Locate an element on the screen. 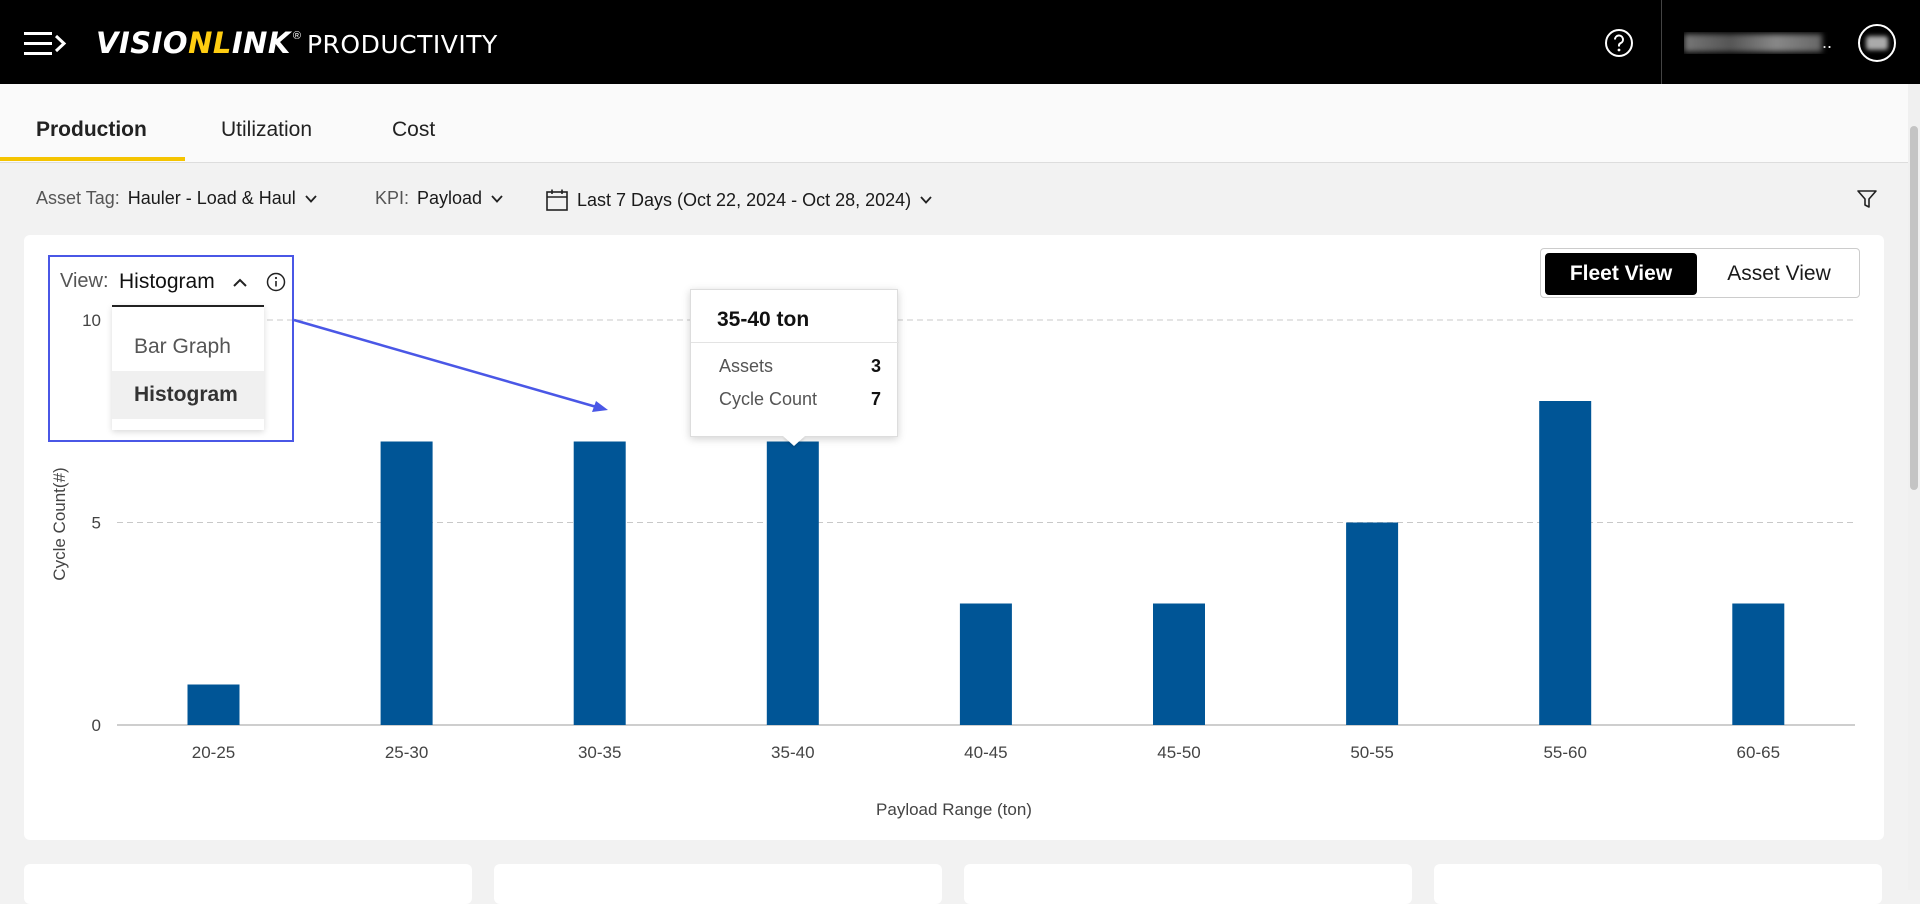 This screenshot has height=904, width=1920. fleet-view-button: Fleet View is located at coordinates (1621, 274).